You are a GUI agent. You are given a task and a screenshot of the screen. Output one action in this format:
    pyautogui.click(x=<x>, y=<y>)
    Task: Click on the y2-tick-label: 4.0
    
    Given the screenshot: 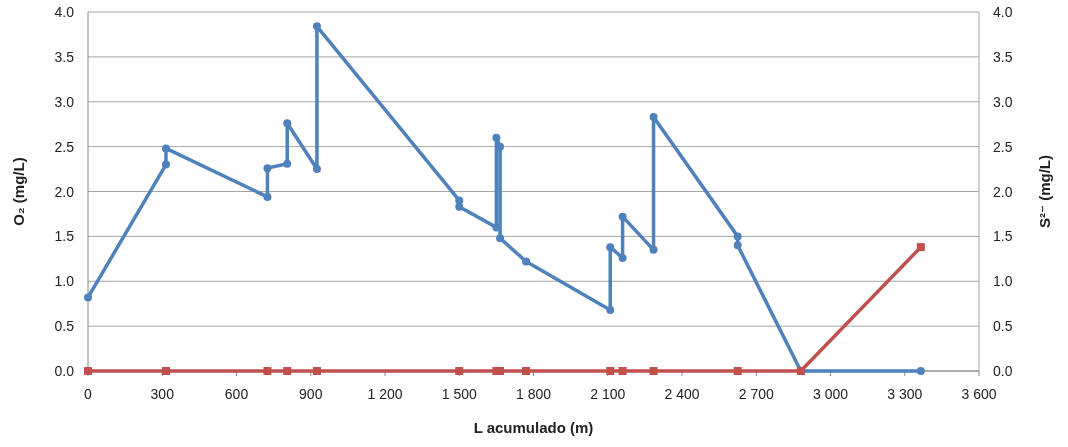 What is the action you would take?
    pyautogui.click(x=1003, y=12)
    